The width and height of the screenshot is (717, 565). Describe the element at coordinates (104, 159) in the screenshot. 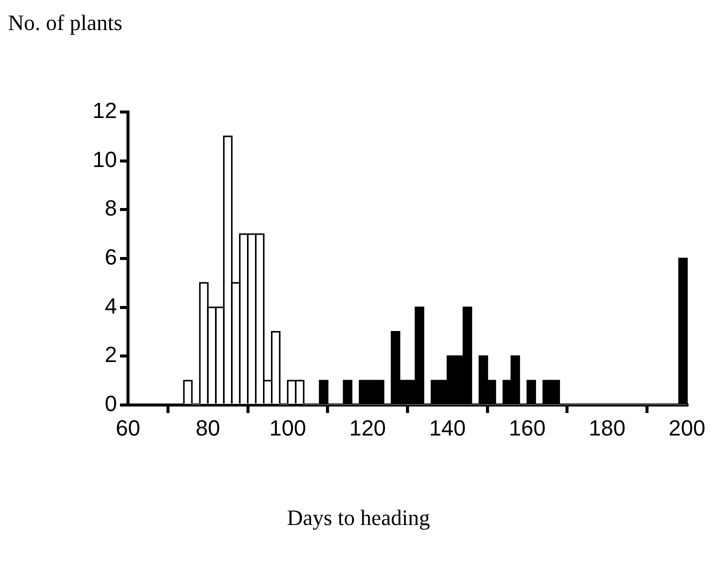

I see `y-tick-label: 10` at that location.